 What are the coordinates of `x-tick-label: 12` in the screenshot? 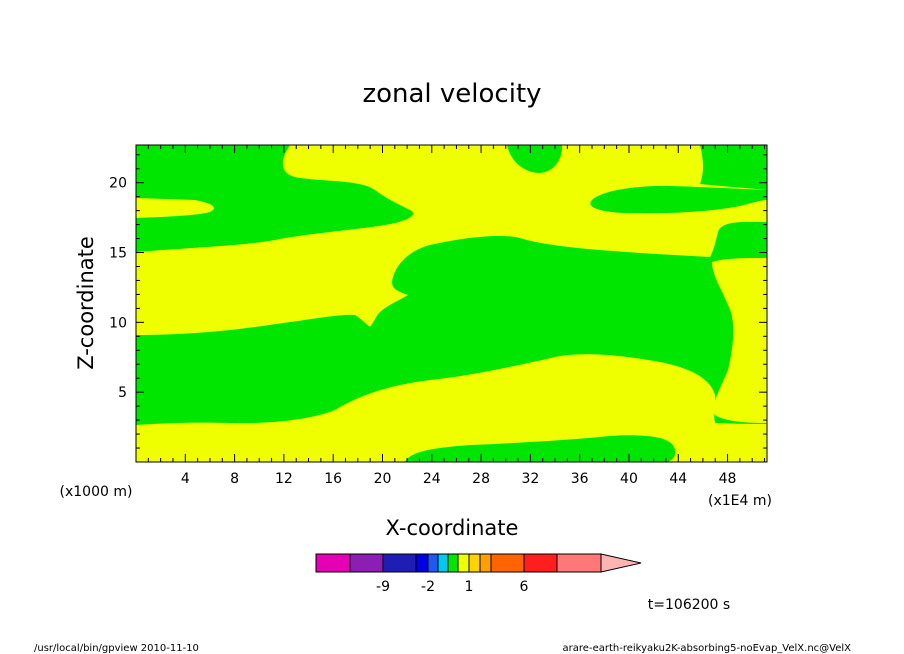 It's located at (284, 479).